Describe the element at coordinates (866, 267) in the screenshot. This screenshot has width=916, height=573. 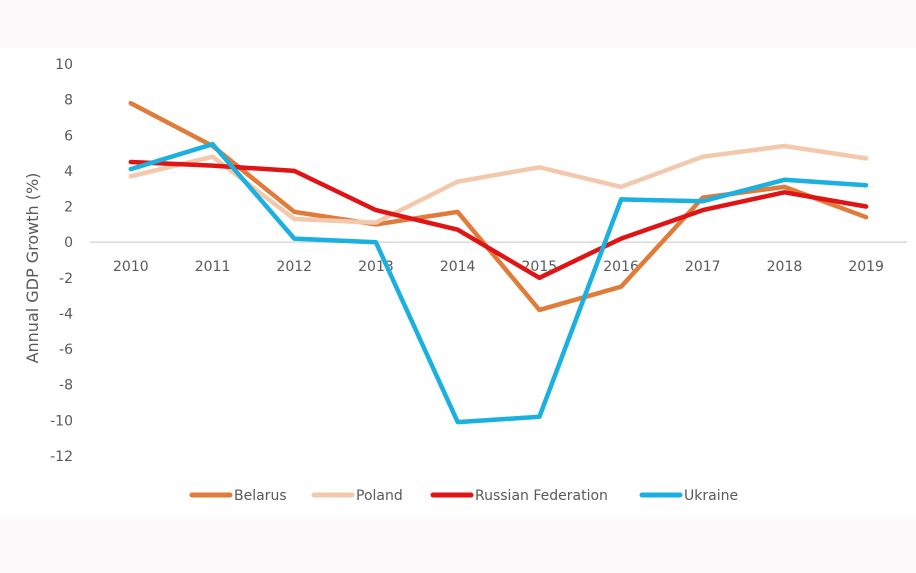
I see `x-tick-label: 2019` at that location.